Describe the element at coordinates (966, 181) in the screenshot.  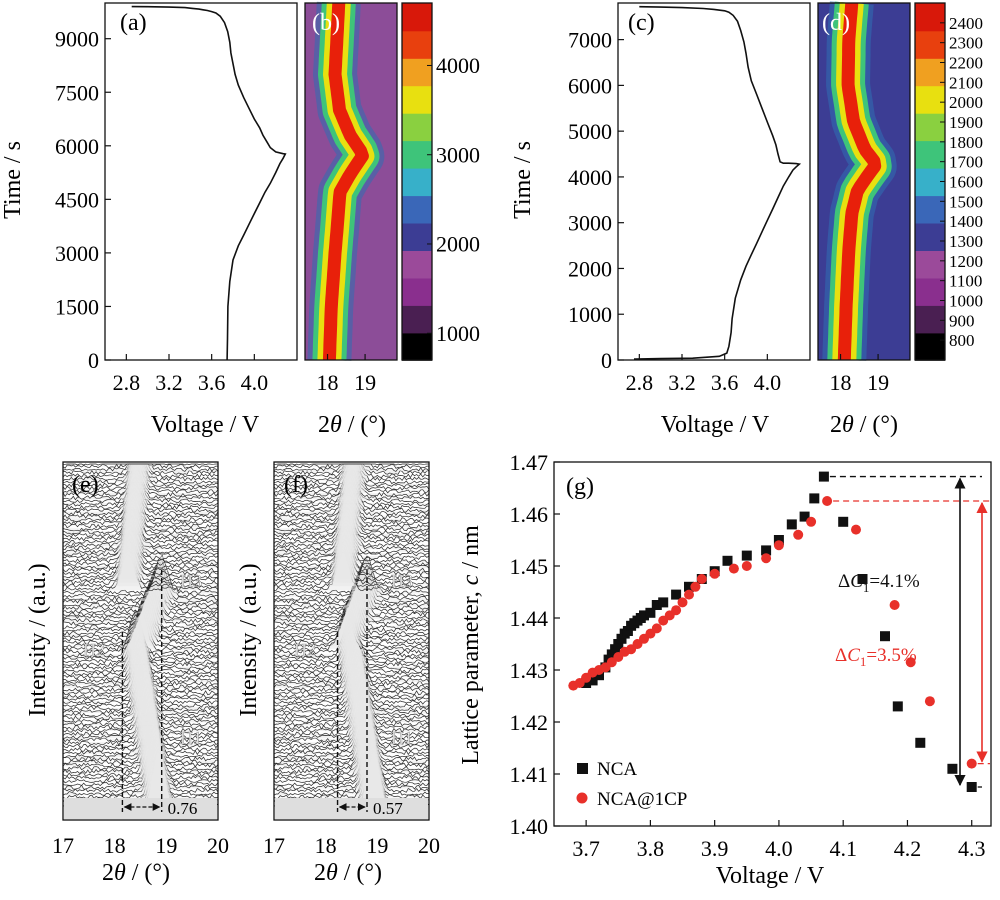
I see `panel-d-colorbar-label: 1600` at that location.